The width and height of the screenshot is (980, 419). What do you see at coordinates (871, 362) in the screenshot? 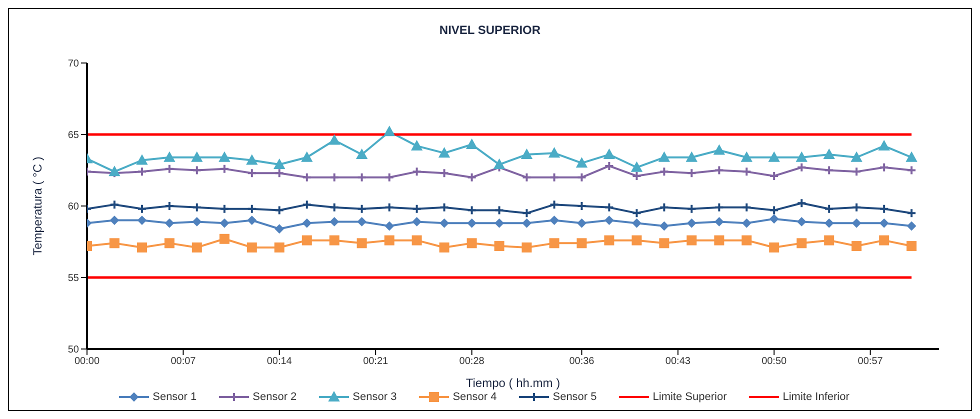
I see `x-tick-label: 00:57` at bounding box center [871, 362].